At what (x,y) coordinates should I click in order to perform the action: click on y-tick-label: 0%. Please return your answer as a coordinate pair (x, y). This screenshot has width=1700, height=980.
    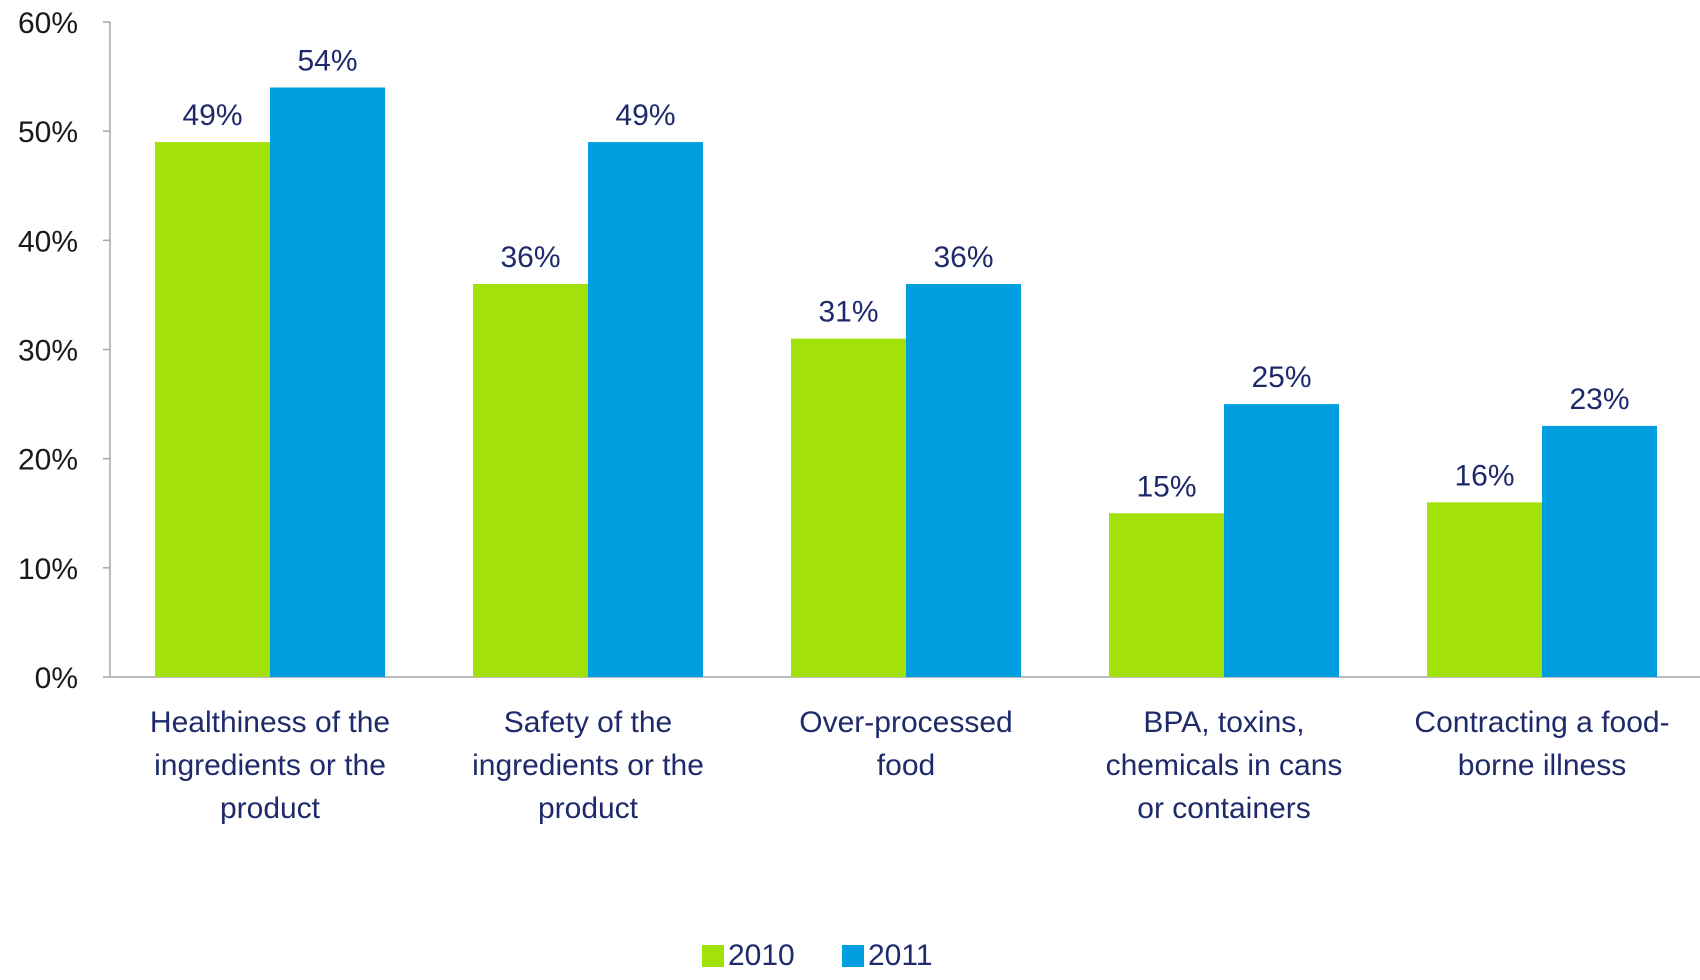
    Looking at the image, I should click on (56, 678).